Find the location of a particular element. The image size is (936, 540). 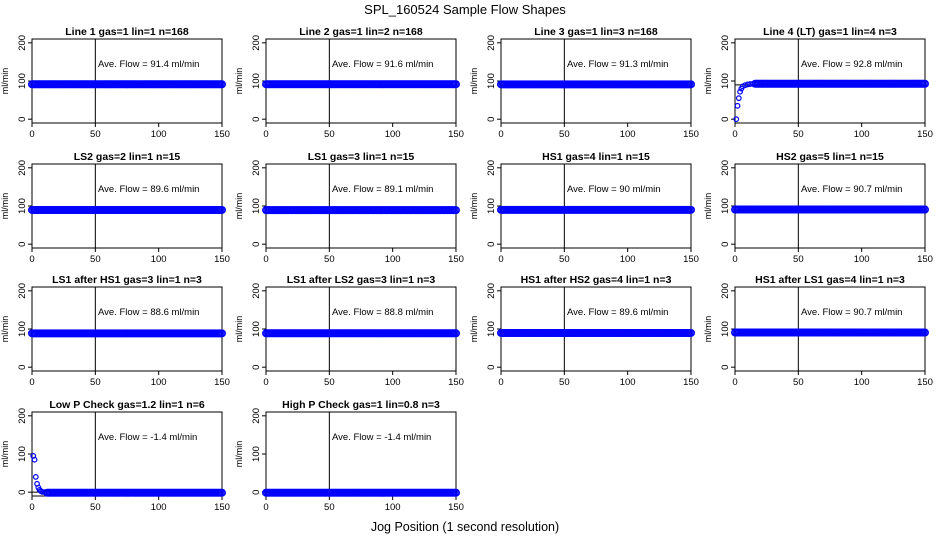

panel-title: LS1 after LS2 gas=3 lin=1 n=3 is located at coordinates (361, 280).